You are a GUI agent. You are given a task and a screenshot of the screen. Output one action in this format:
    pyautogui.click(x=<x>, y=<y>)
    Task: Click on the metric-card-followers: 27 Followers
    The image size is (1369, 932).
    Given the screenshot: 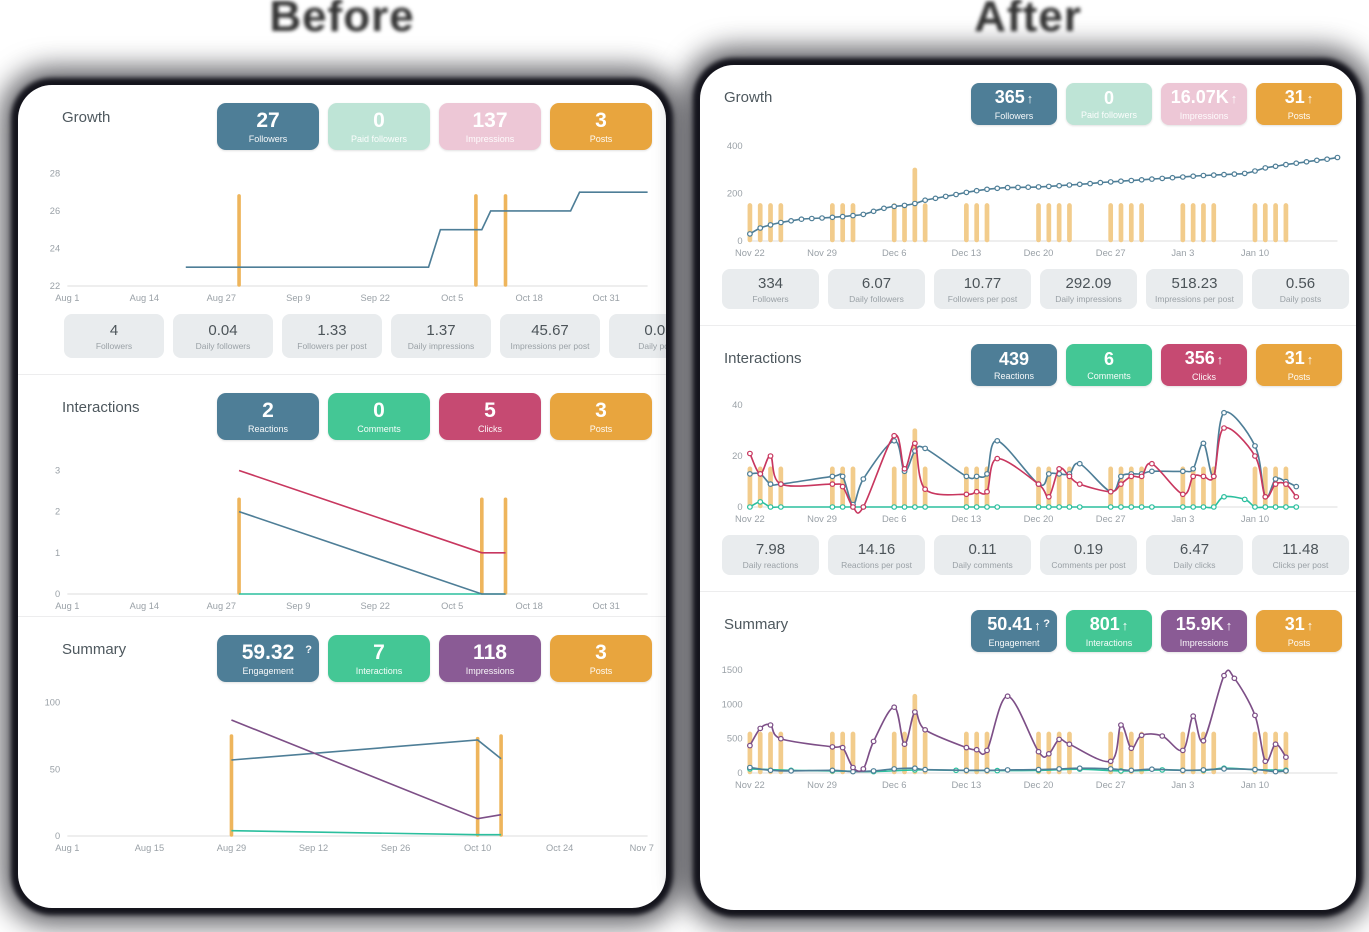 What is the action you would take?
    pyautogui.click(x=268, y=126)
    